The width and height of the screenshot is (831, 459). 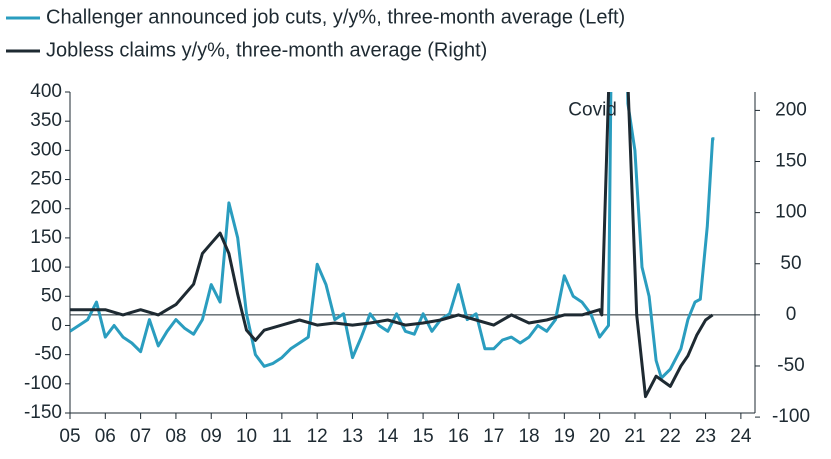 What do you see at coordinates (592, 109) in the screenshot?
I see `annotation: Covid` at bounding box center [592, 109].